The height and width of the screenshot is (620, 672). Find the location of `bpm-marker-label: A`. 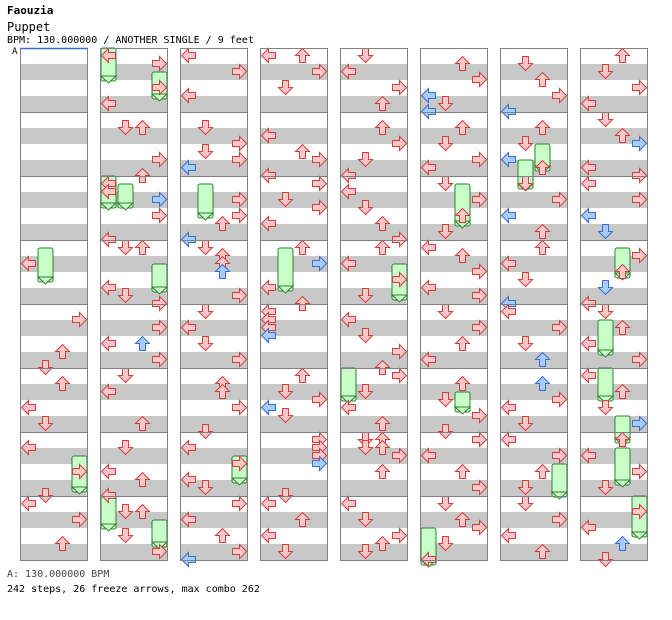

bpm-marker-label: A is located at coordinates (15, 52).